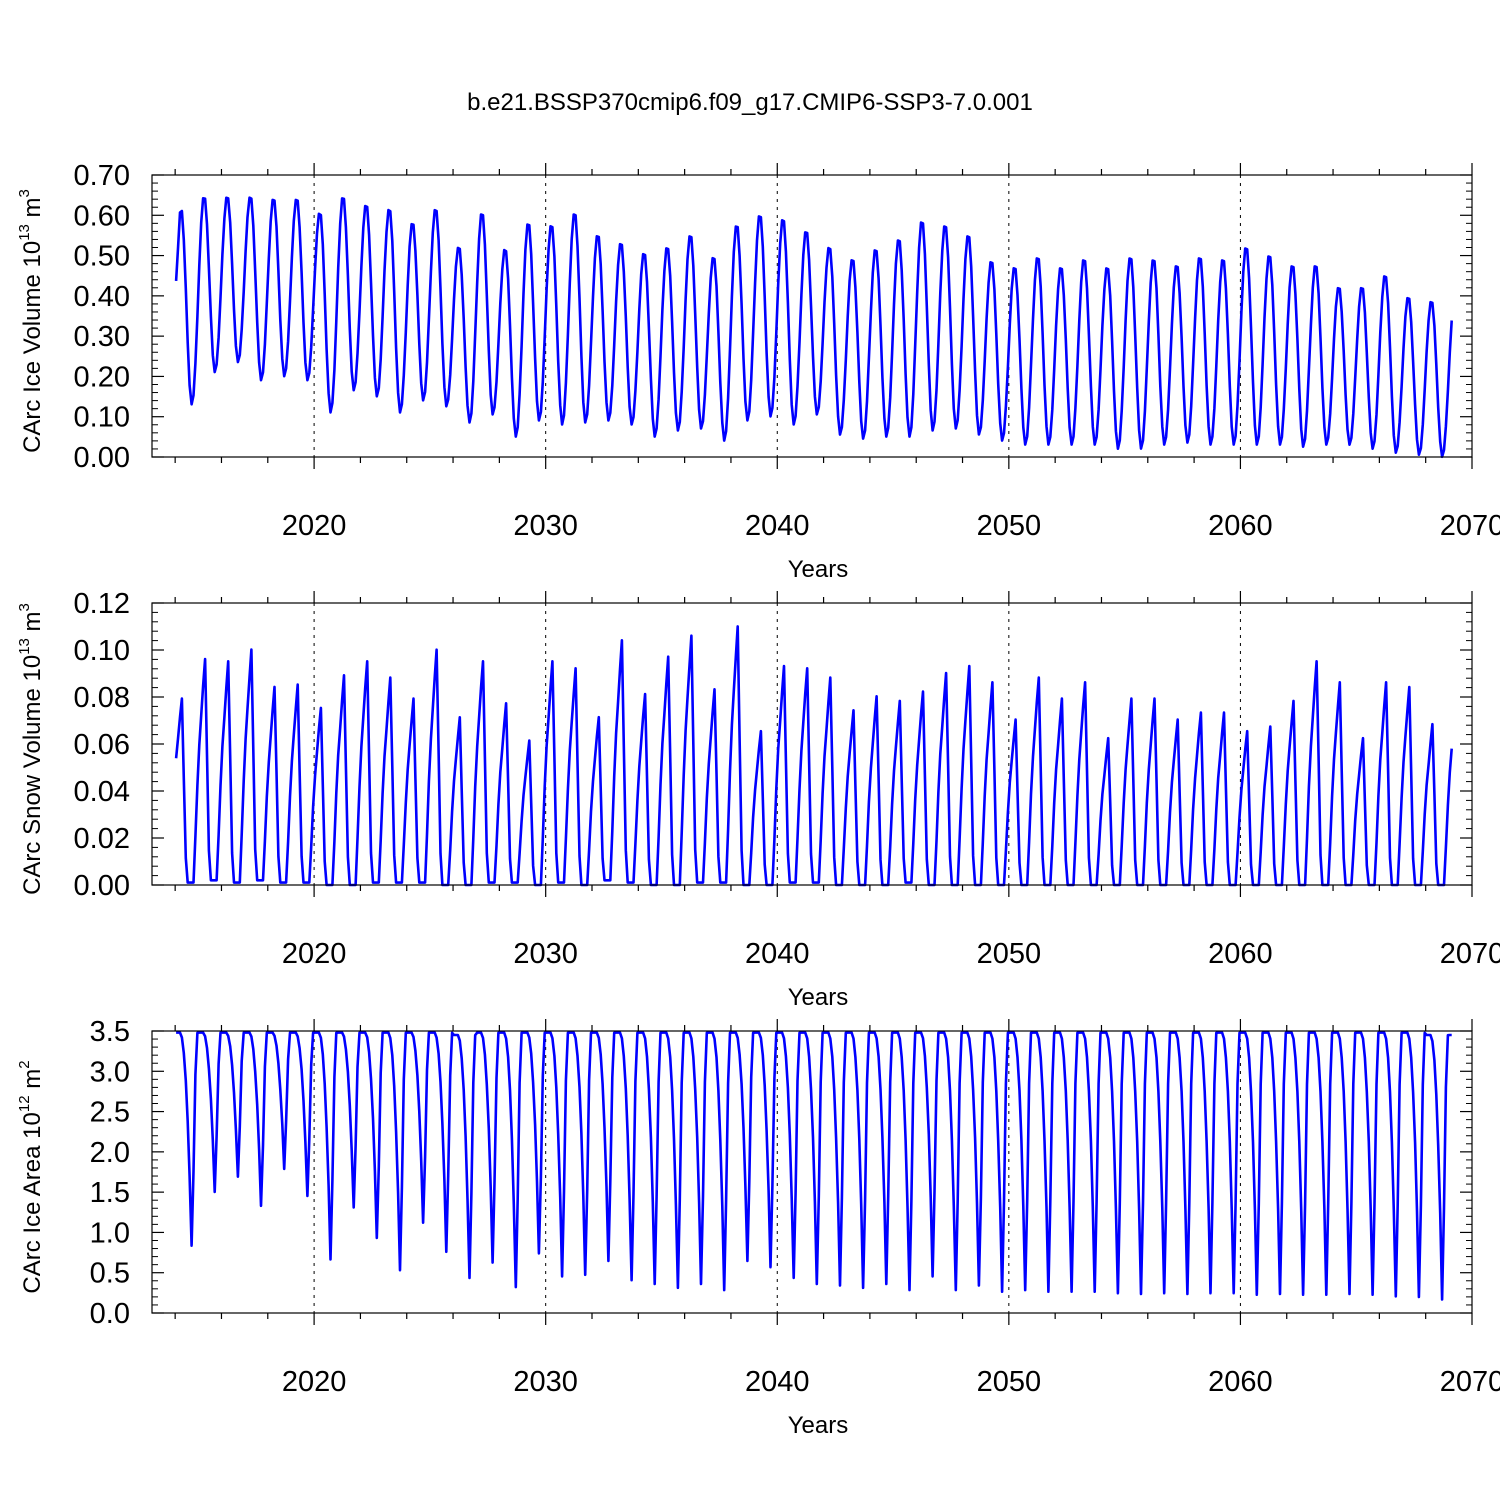 This screenshot has height=1505, width=1500. What do you see at coordinates (110, 1032) in the screenshot?
I see `y-tick-label-3.5: 3.5` at bounding box center [110, 1032].